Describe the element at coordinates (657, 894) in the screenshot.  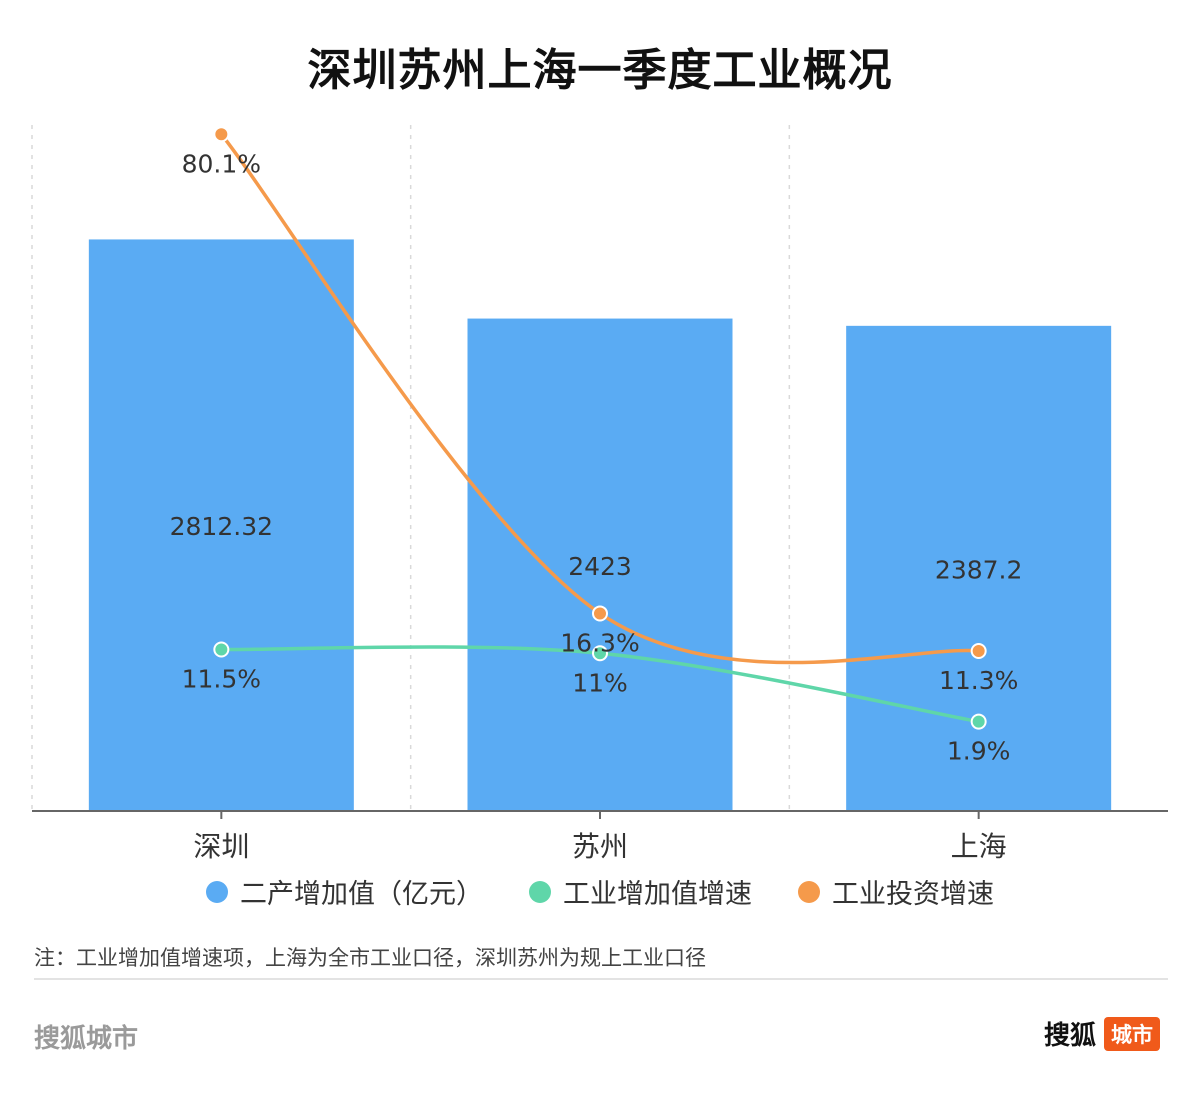
I see `legend-label: 工业增加值增速` at that location.